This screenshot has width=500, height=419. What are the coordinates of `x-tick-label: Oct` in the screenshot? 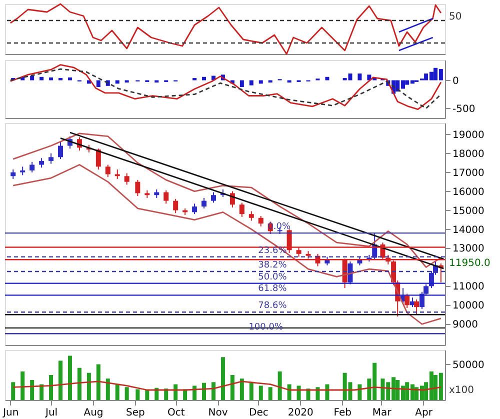 It's located at (176, 413).